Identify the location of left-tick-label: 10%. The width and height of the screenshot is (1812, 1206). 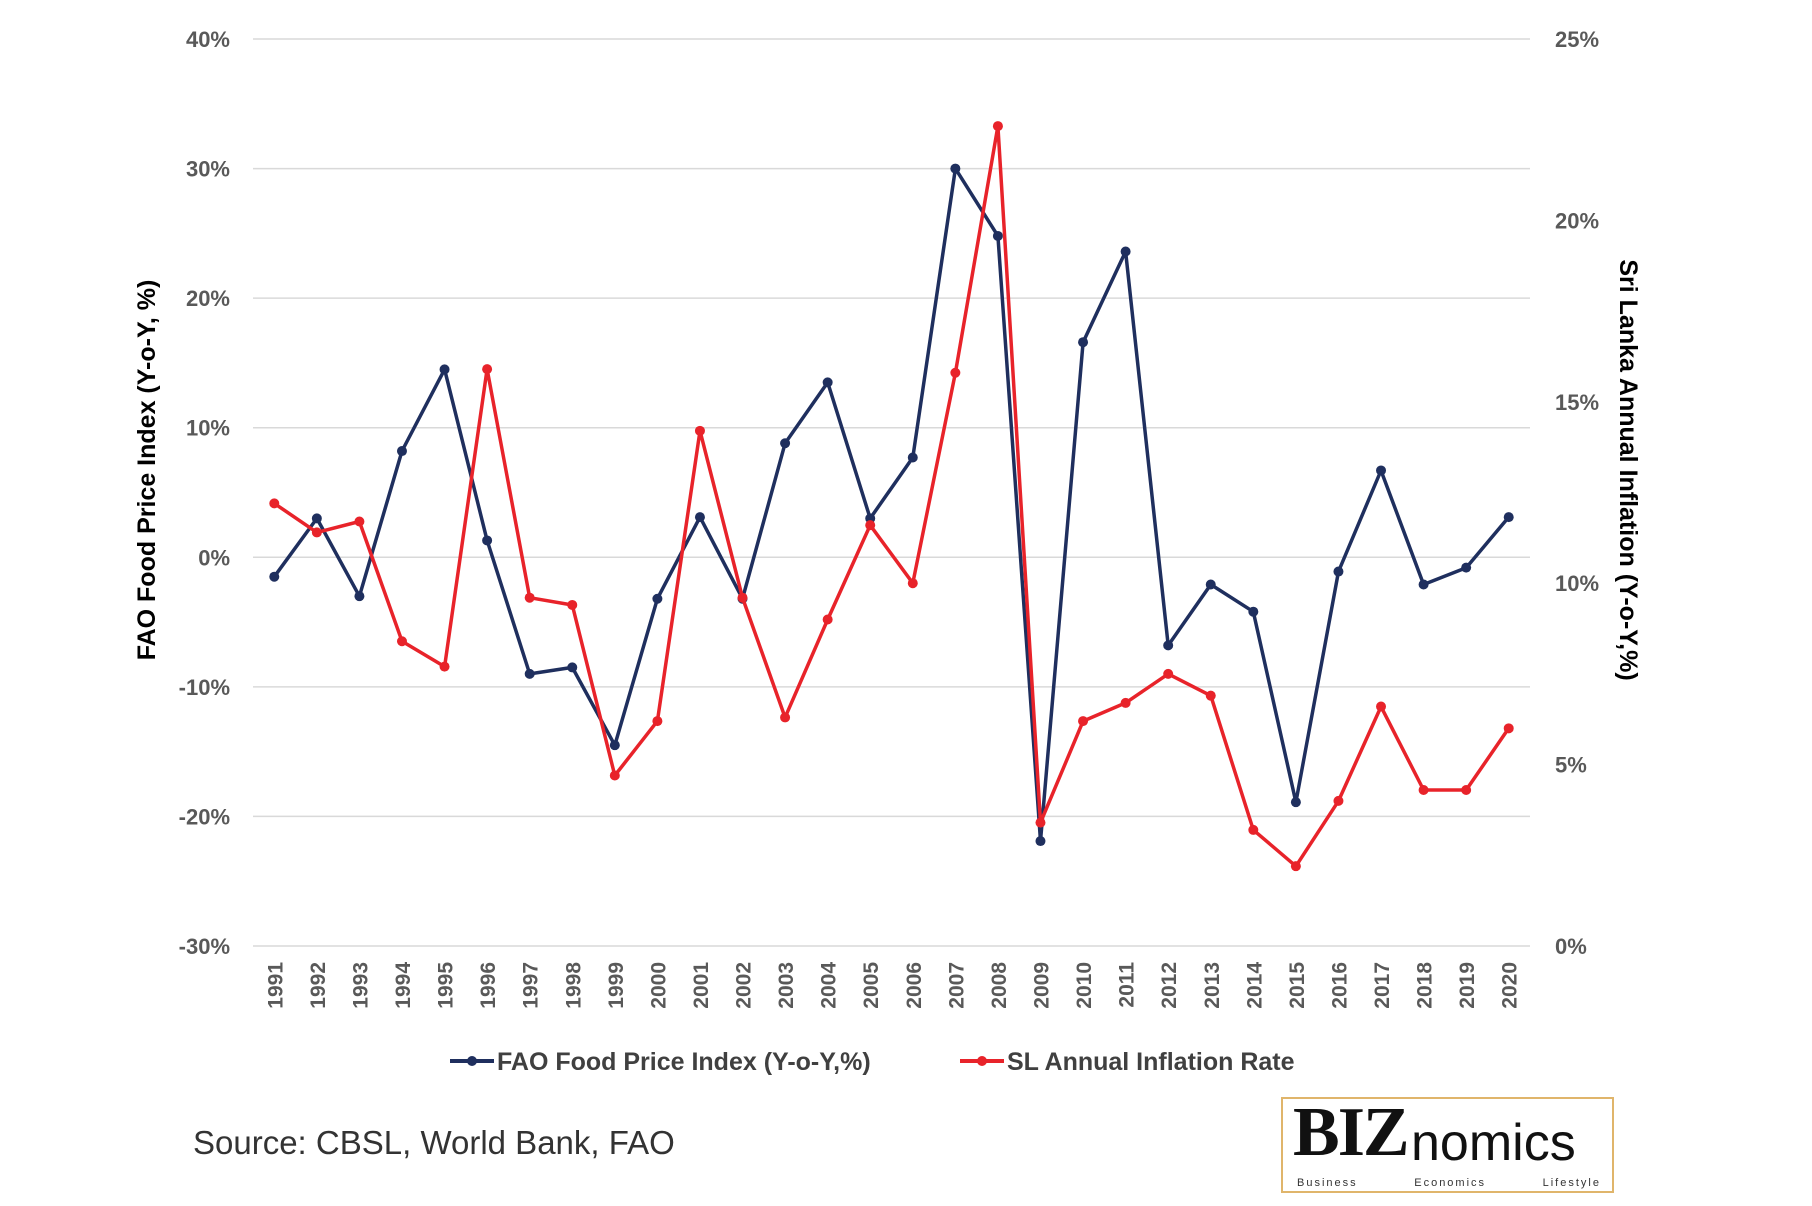
(208, 428).